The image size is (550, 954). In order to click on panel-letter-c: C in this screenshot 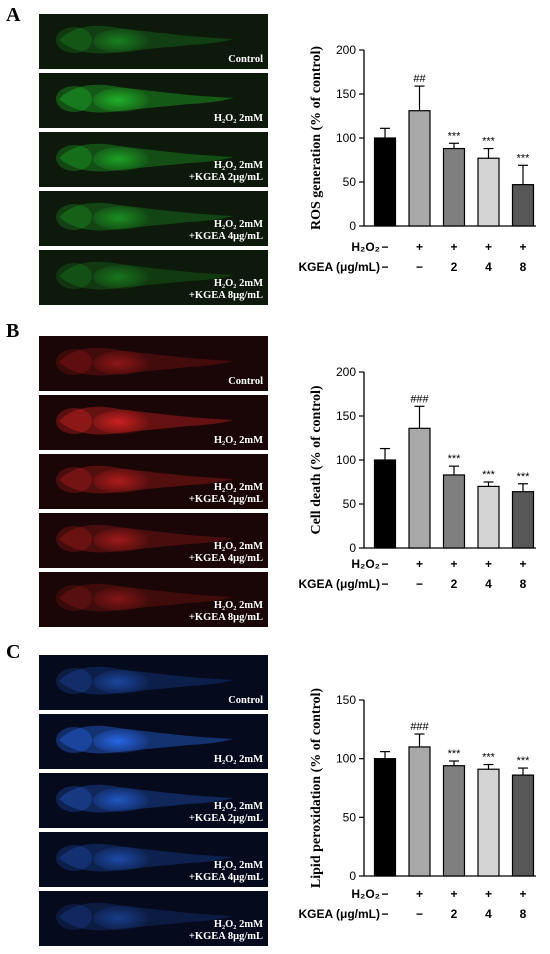, I will do `click(13, 652)`.